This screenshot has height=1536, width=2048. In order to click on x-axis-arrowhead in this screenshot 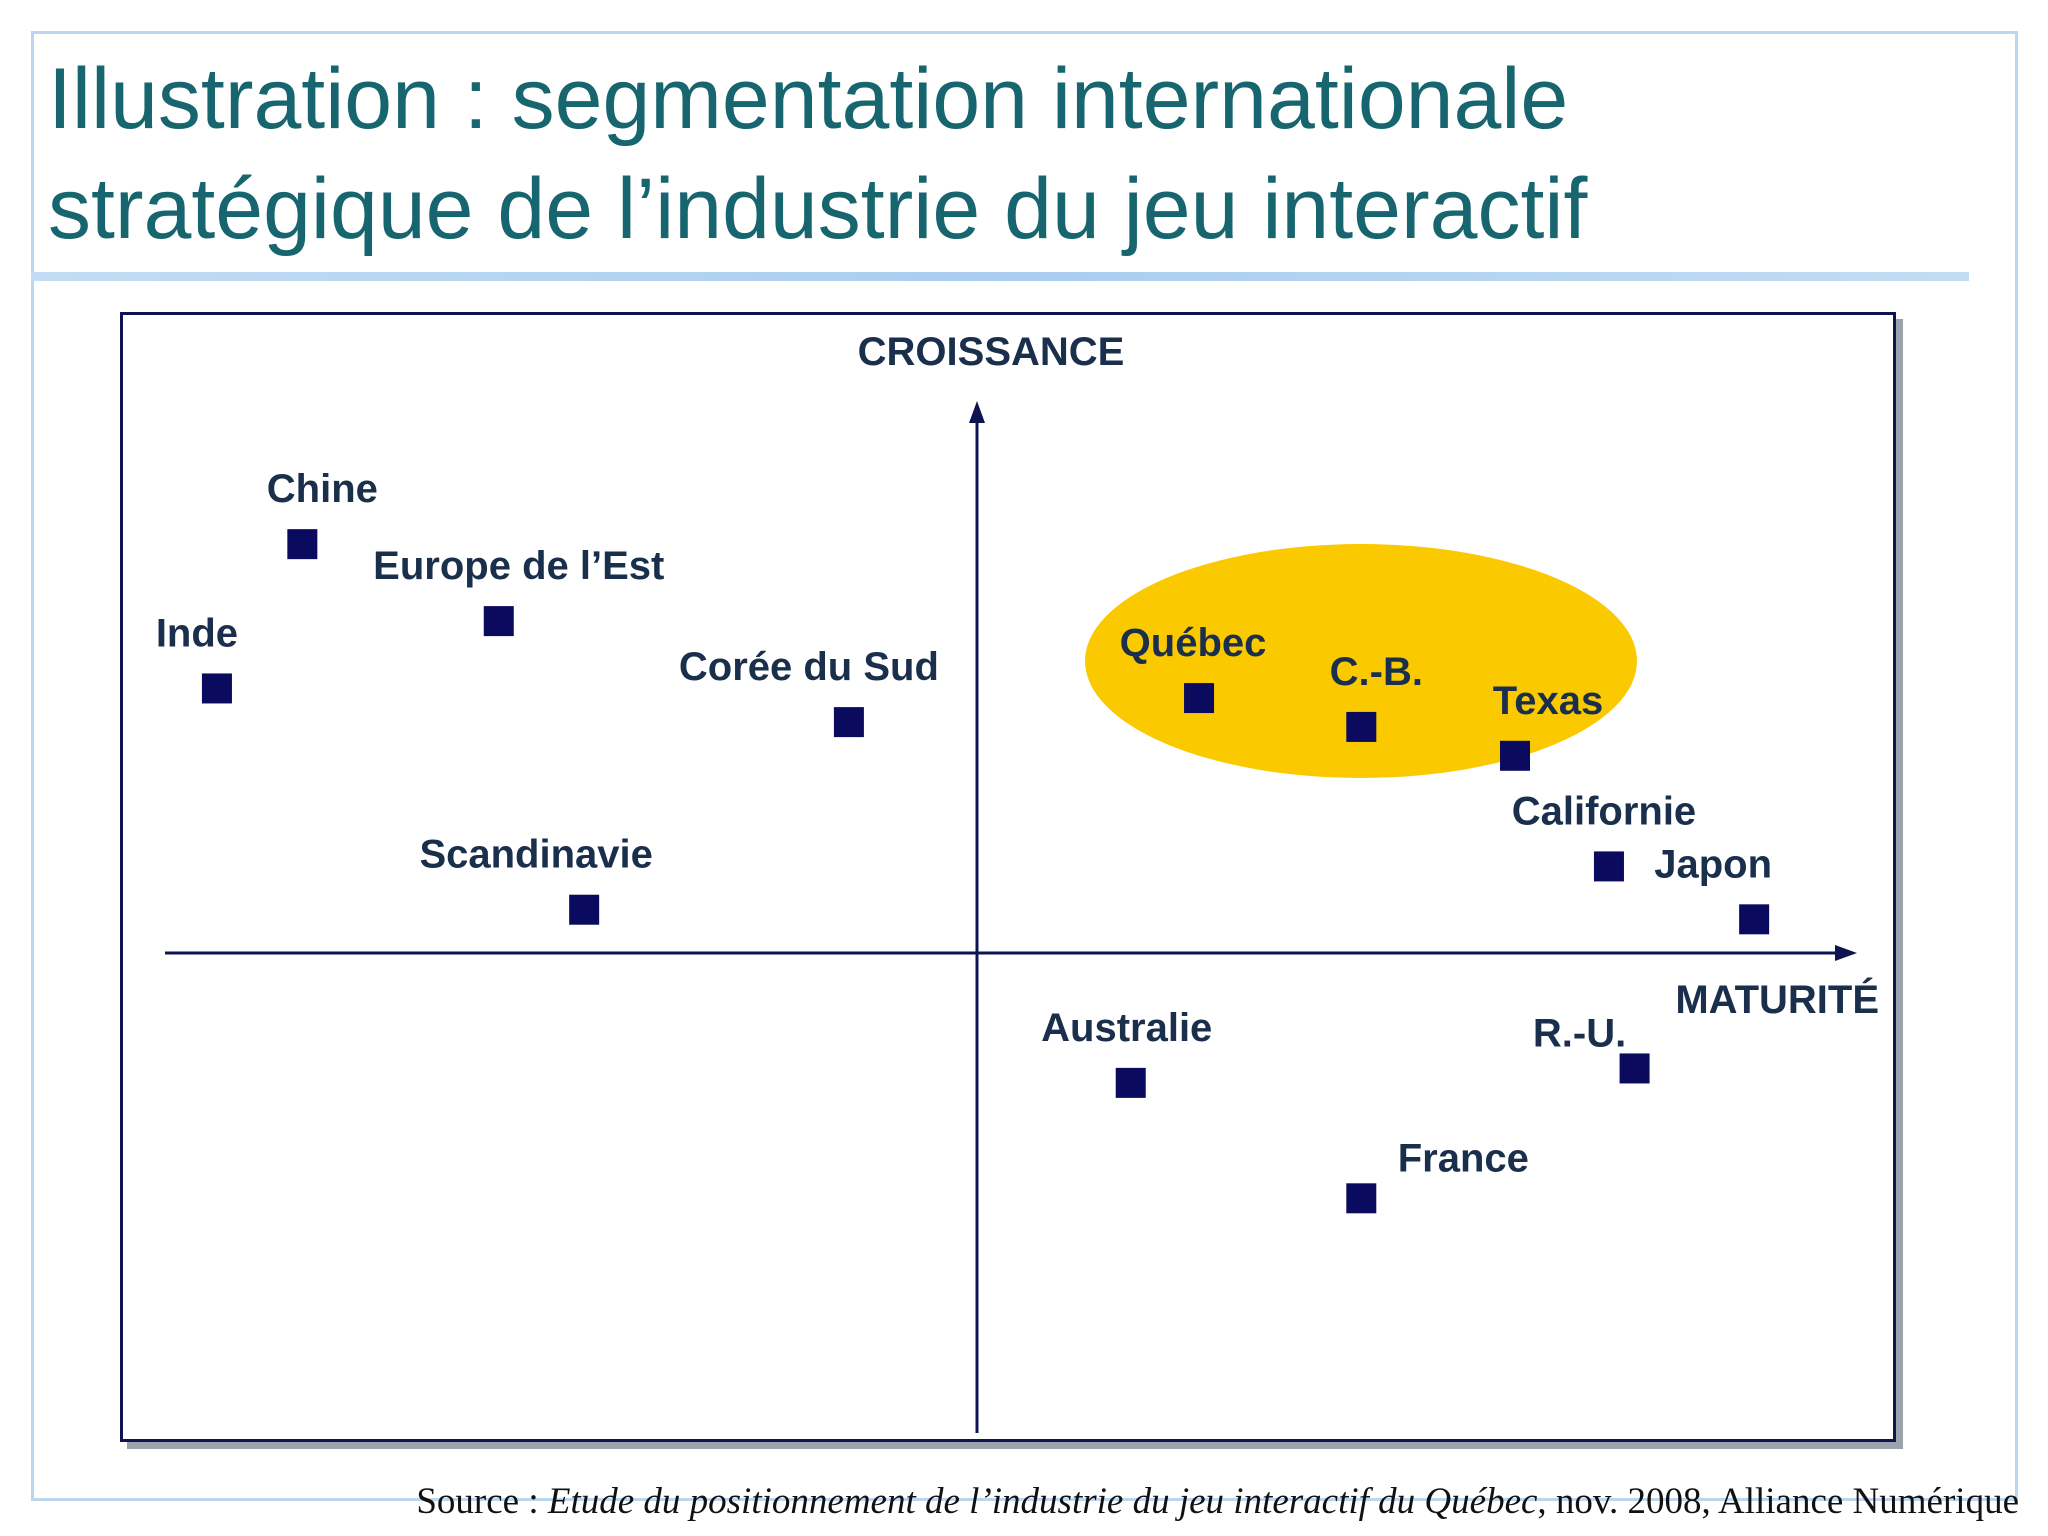, I will do `click(1846, 953)`.